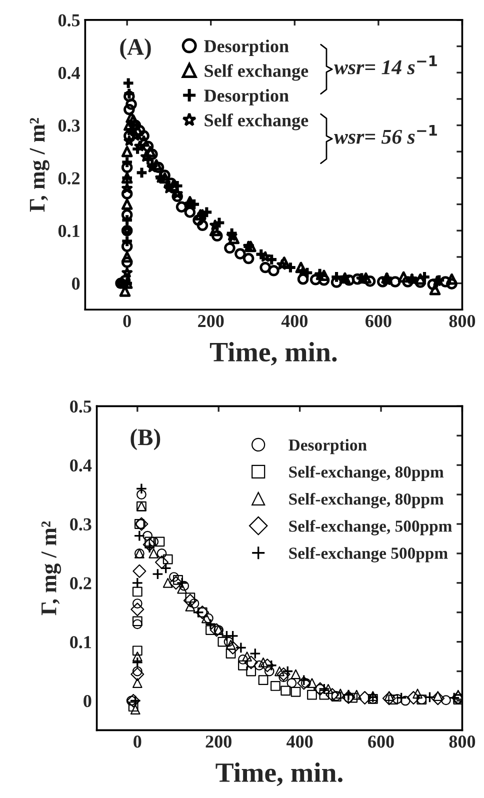 The width and height of the screenshot is (484, 798). What do you see at coordinates (385, 134) in the screenshot?
I see `annotation: wsr= 56 s$^{−1}$` at bounding box center [385, 134].